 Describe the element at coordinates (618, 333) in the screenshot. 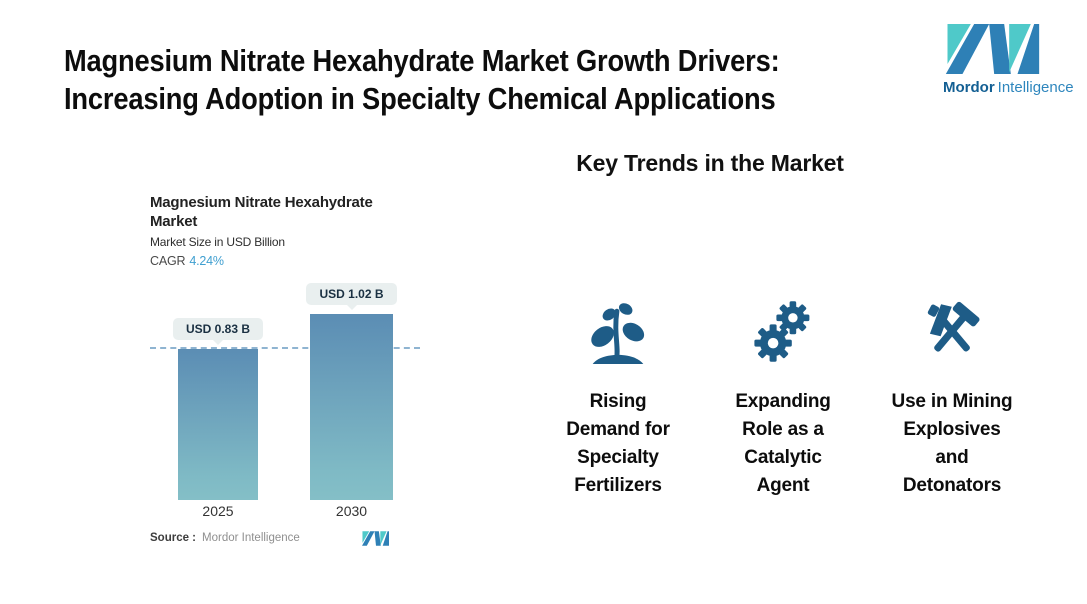

I see `seedling-icon` at that location.